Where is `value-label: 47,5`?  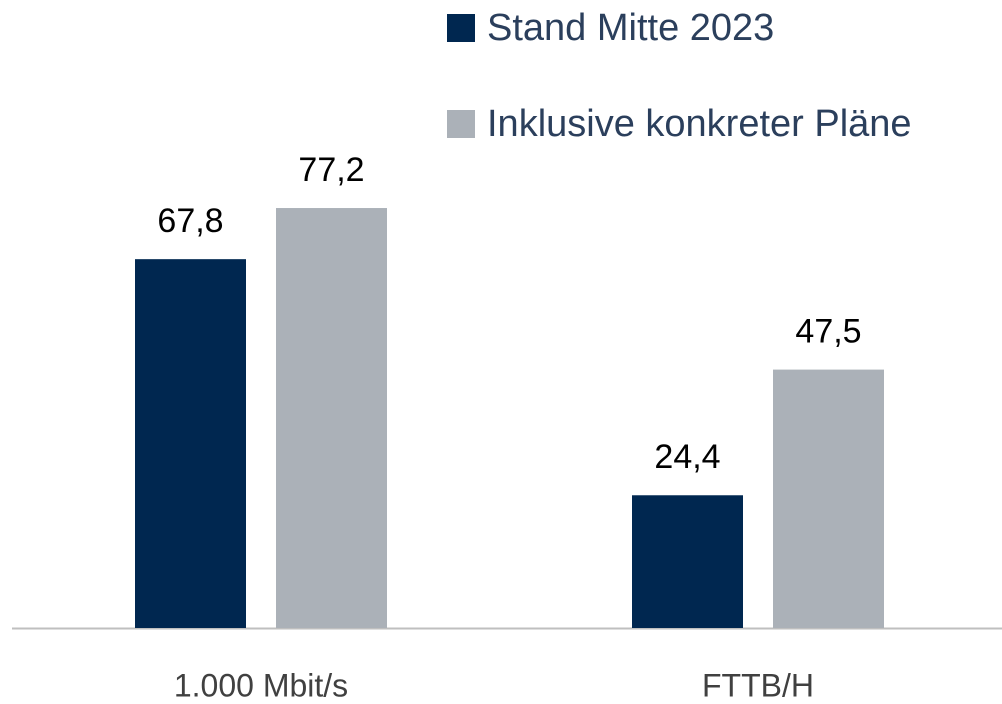 value-label: 47,5 is located at coordinates (828, 332).